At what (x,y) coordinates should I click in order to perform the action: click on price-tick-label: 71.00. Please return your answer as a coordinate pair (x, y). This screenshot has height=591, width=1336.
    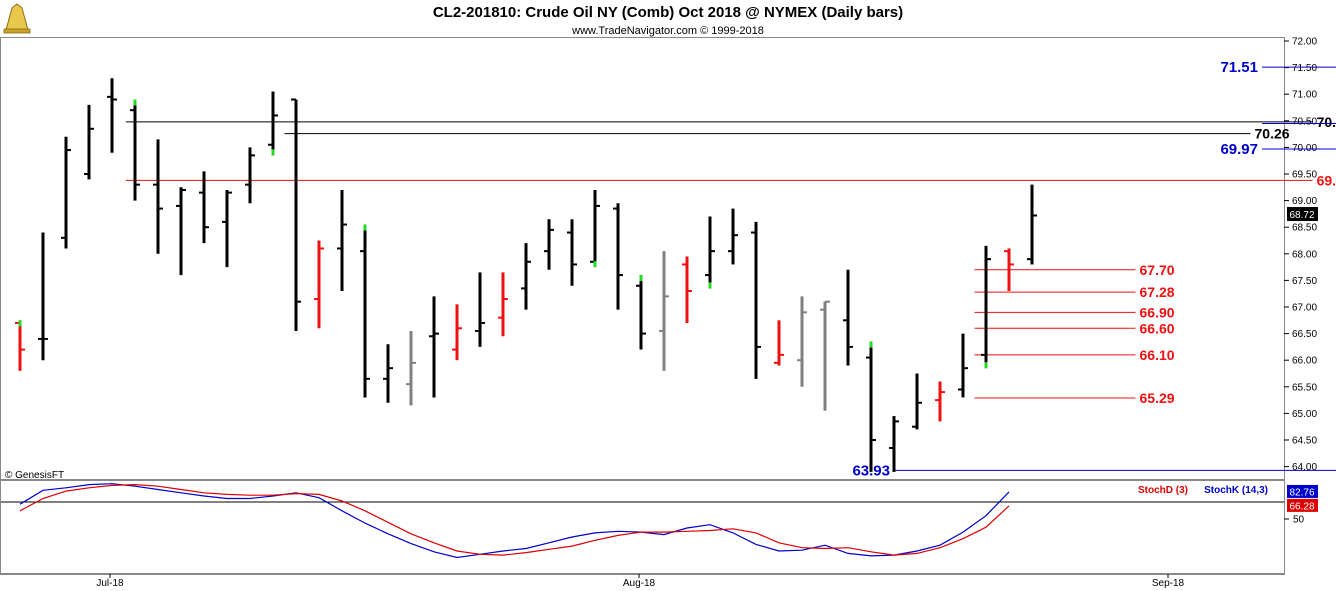
    Looking at the image, I should click on (1304, 95).